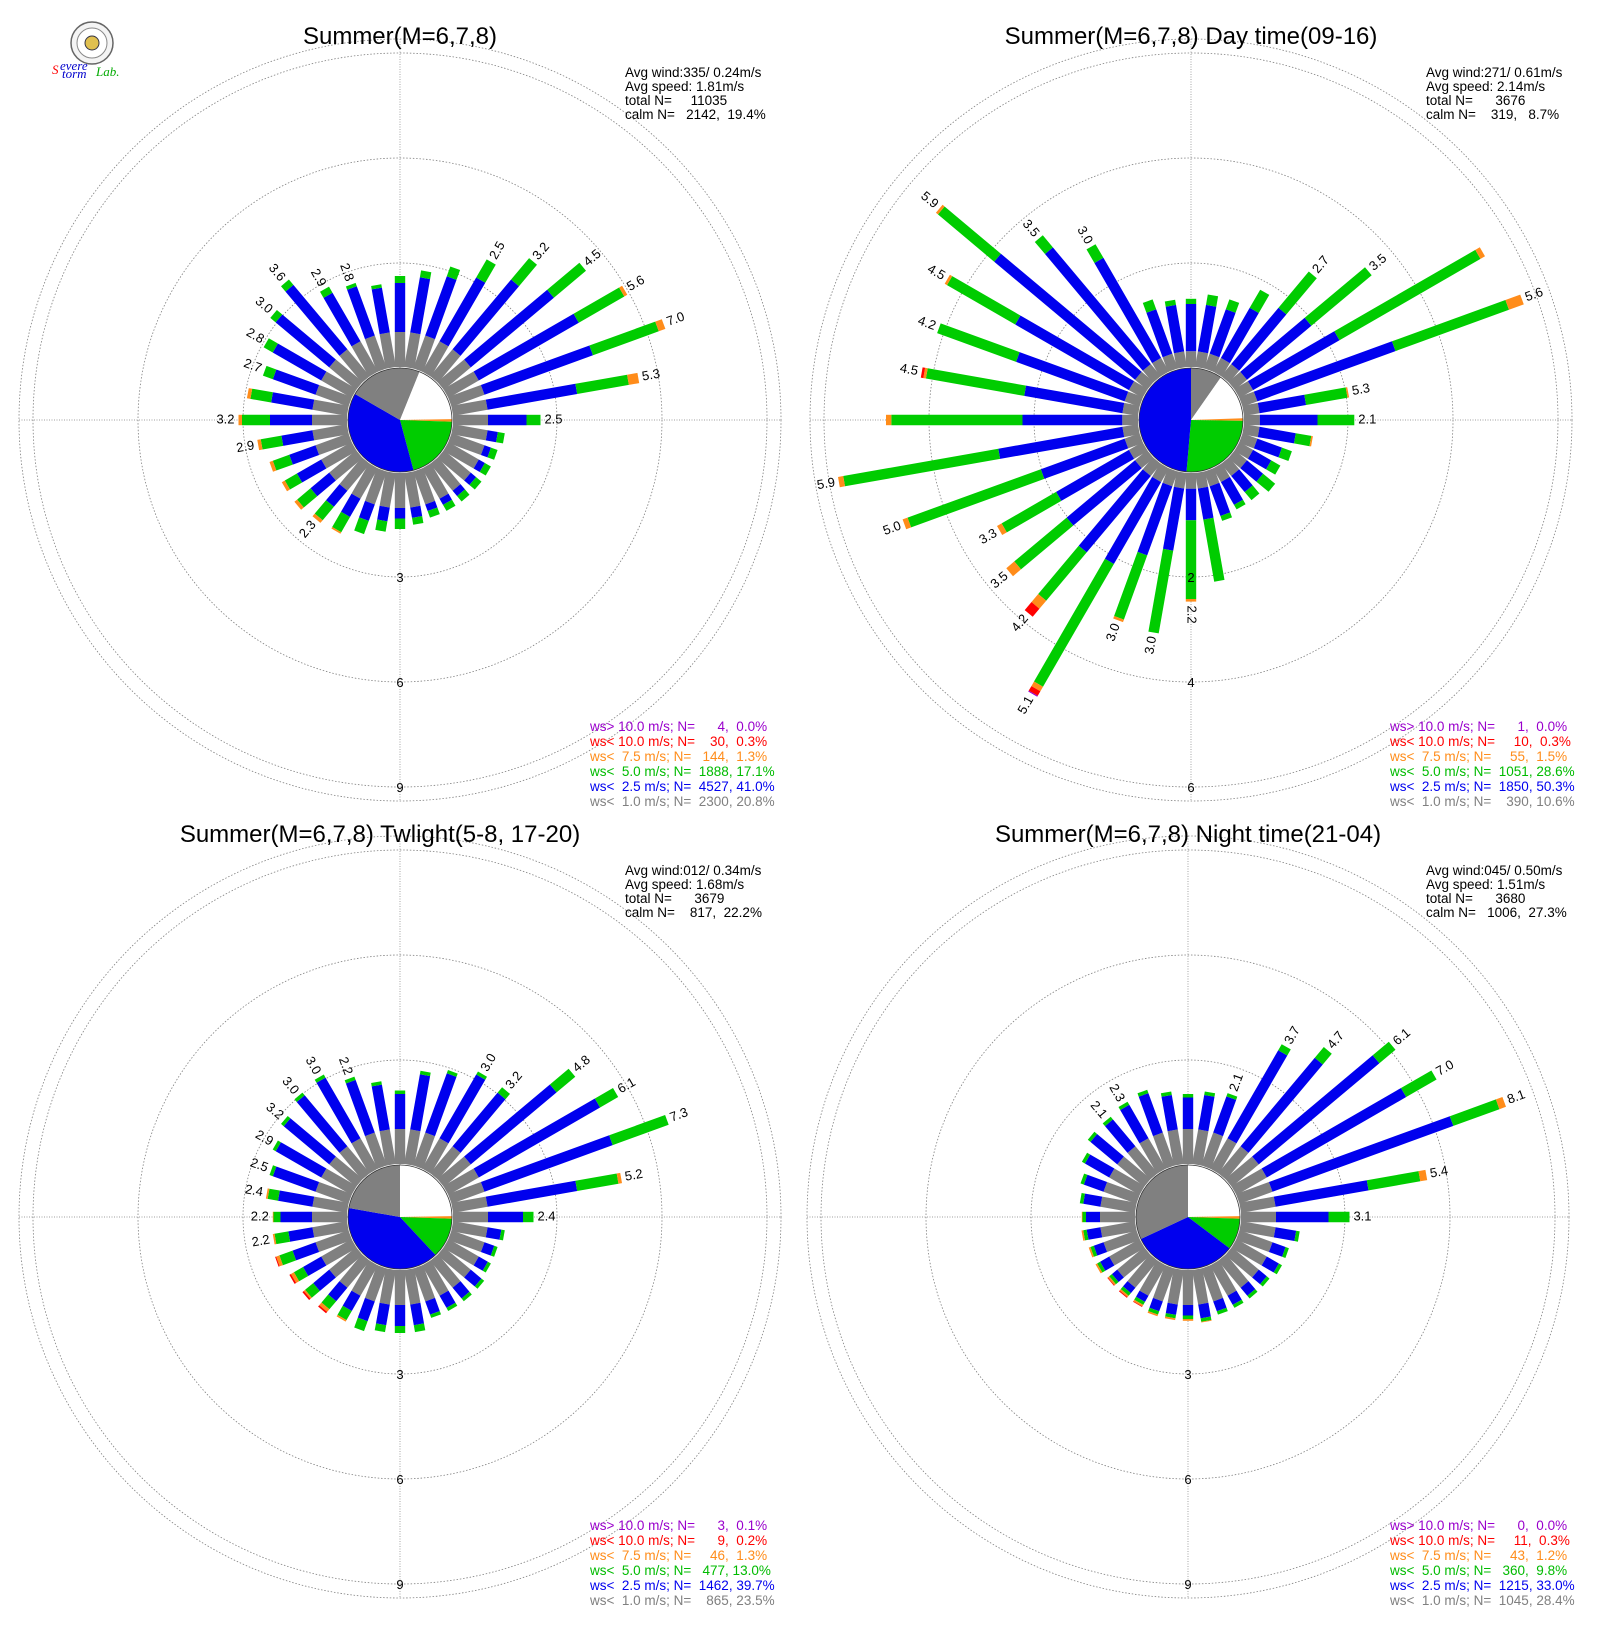 The image size is (1620, 1640). Describe the element at coordinates (1217, 398) in the screenshot. I see `pie-slice-none` at that location.